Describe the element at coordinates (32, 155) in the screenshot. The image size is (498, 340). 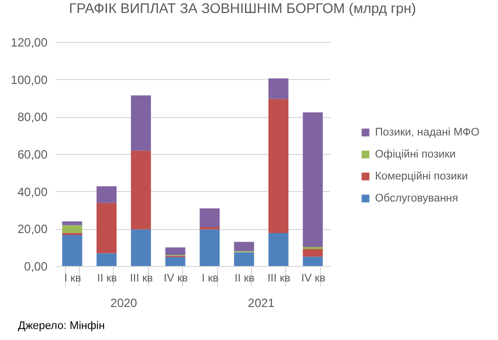
I see `y-tick-label: 60,00` at that location.